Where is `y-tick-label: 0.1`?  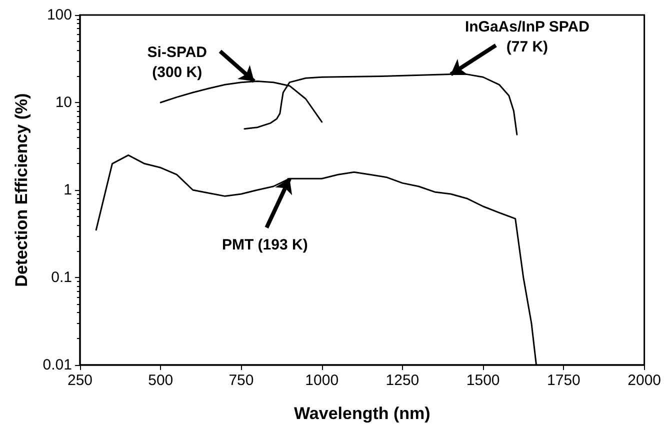
y-tick-label: 0.1 is located at coordinates (61, 277).